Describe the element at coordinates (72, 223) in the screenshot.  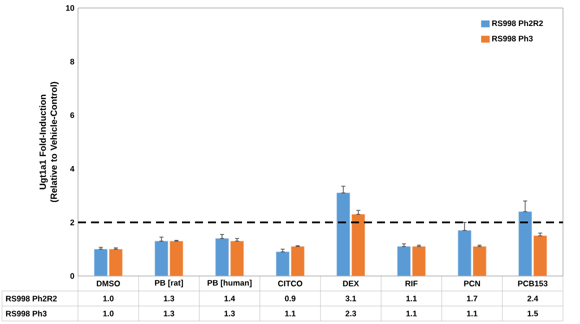
I see `y-tick-label: 2` at that location.